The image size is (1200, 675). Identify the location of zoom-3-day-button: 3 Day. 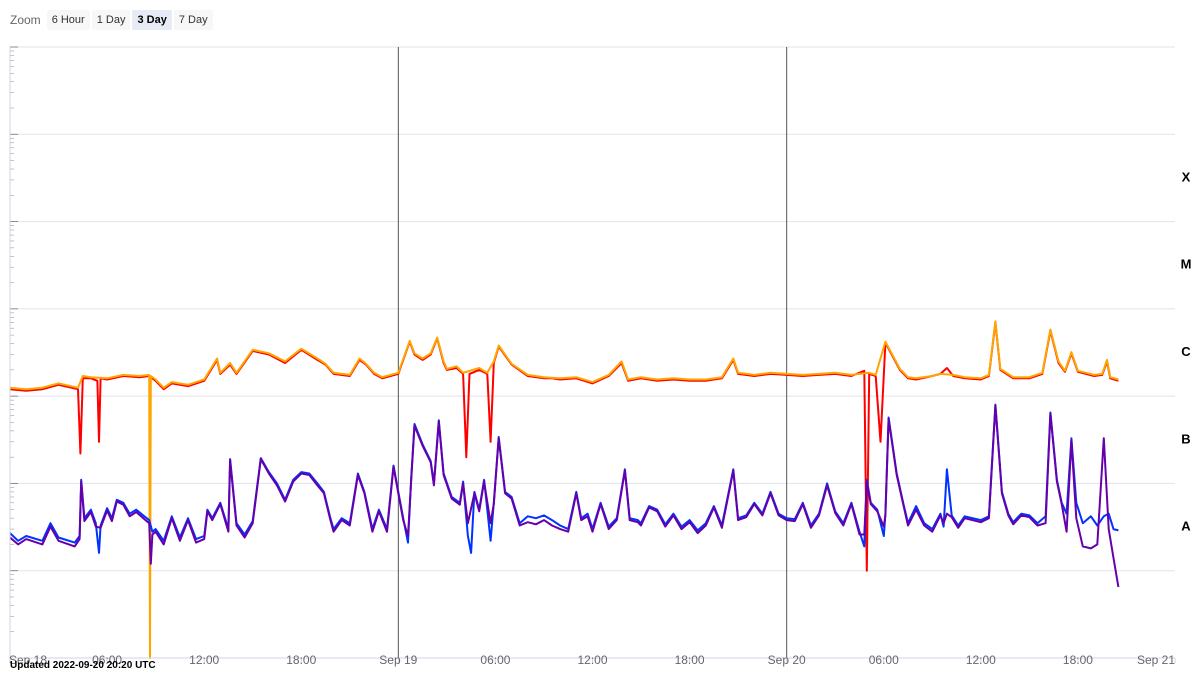
(152, 20).